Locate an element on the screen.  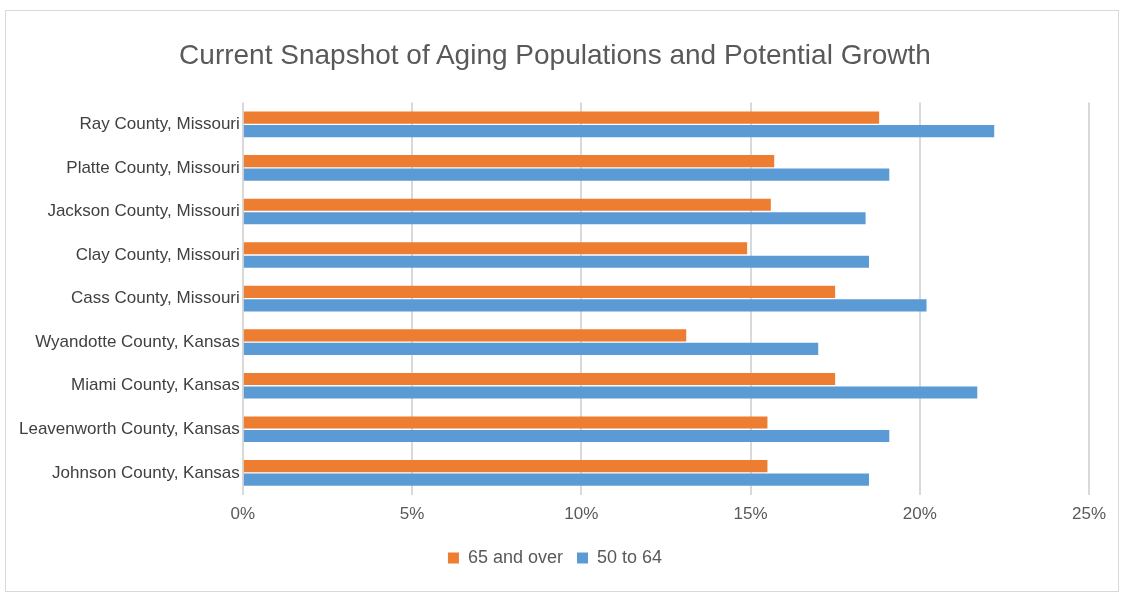
y-tick-label: Clay County, Missouri is located at coordinates (157, 254).